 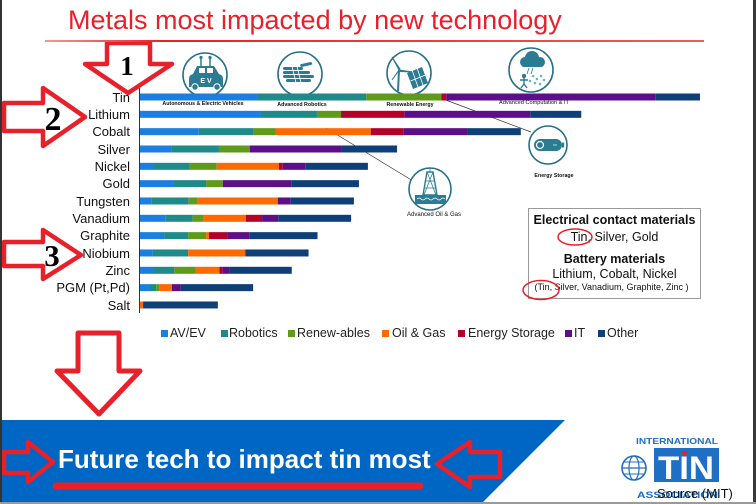 What do you see at coordinates (234, 149) in the screenshot?
I see `bar-segment-silver-renew-ables` at bounding box center [234, 149].